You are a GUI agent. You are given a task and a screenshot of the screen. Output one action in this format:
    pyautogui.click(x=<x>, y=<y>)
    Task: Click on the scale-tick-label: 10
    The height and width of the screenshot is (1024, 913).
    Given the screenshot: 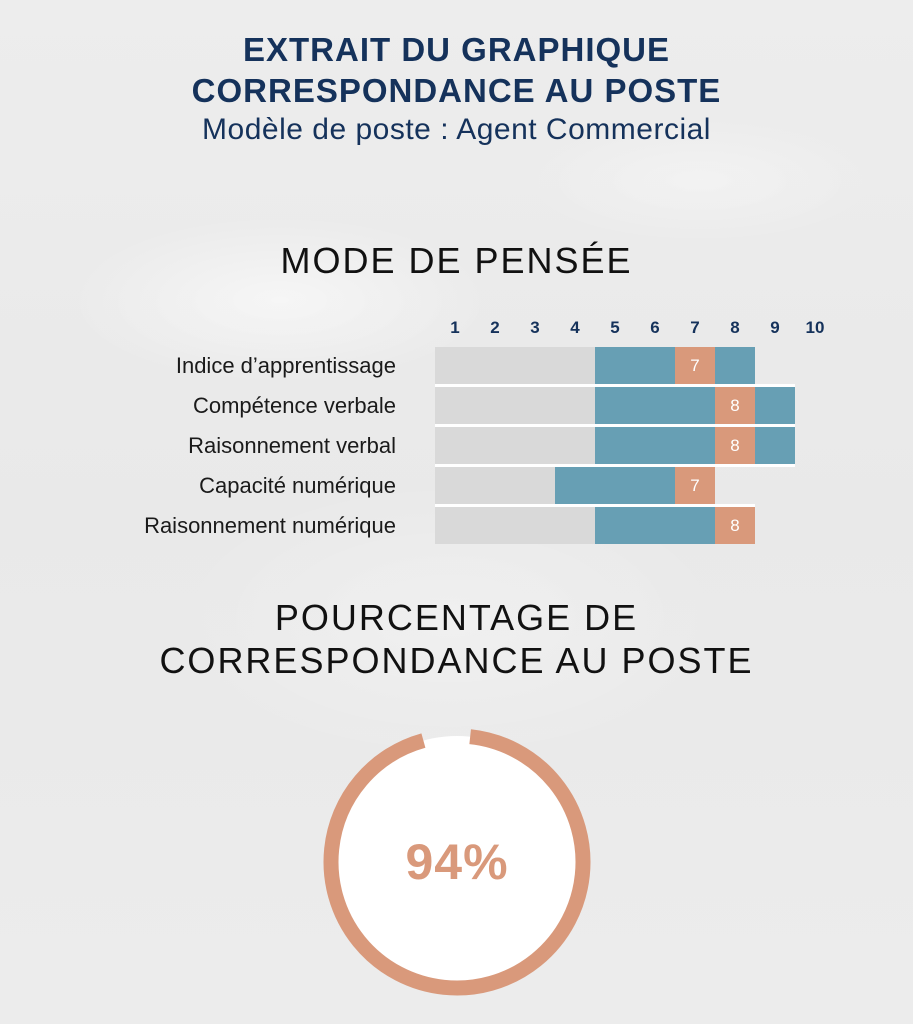 What is the action you would take?
    pyautogui.click(x=815, y=327)
    